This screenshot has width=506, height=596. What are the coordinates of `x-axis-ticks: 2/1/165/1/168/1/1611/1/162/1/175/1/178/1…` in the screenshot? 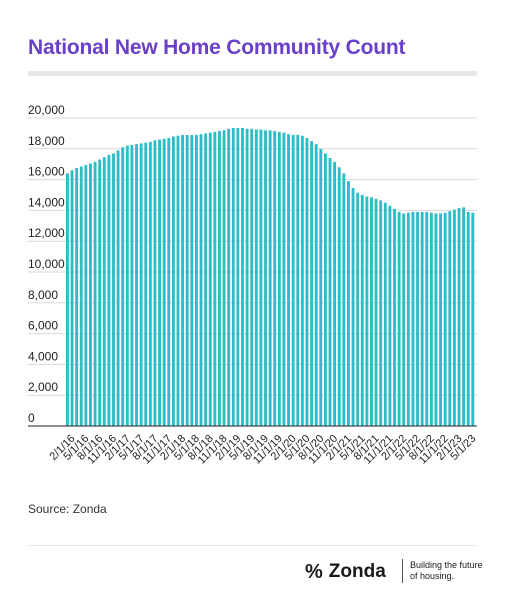 It's located at (263, 450).